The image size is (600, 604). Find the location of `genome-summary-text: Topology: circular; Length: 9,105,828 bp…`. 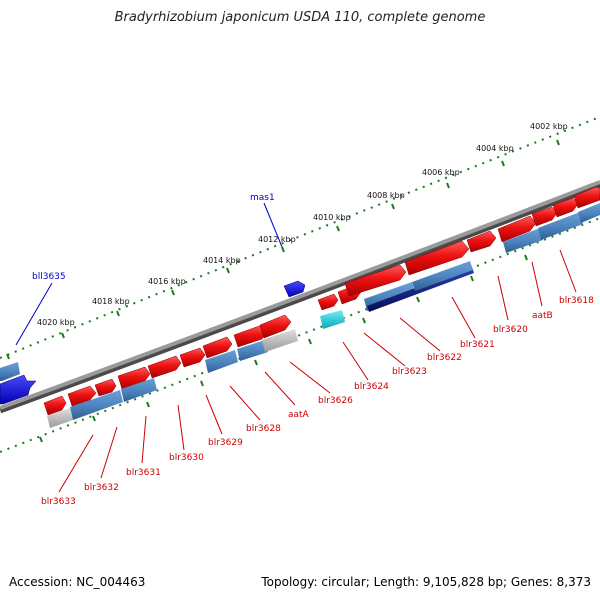

genome-summary-text: Topology: circular; Length: 9,105,828 bp… is located at coordinates (426, 582).